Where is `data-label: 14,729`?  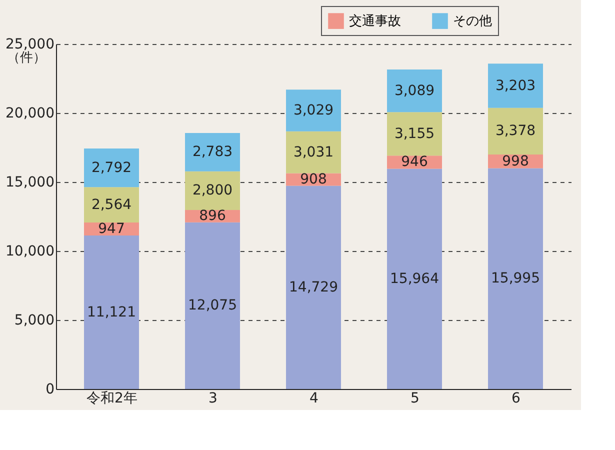 data-label: 14,729 is located at coordinates (313, 287).